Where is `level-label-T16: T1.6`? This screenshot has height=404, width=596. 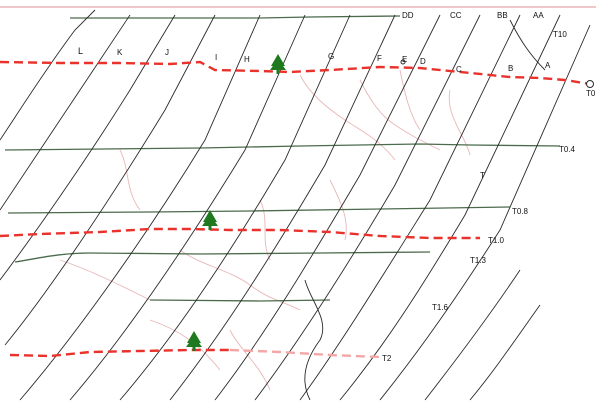
level-label-T16: T1.6 is located at coordinates (440, 307).